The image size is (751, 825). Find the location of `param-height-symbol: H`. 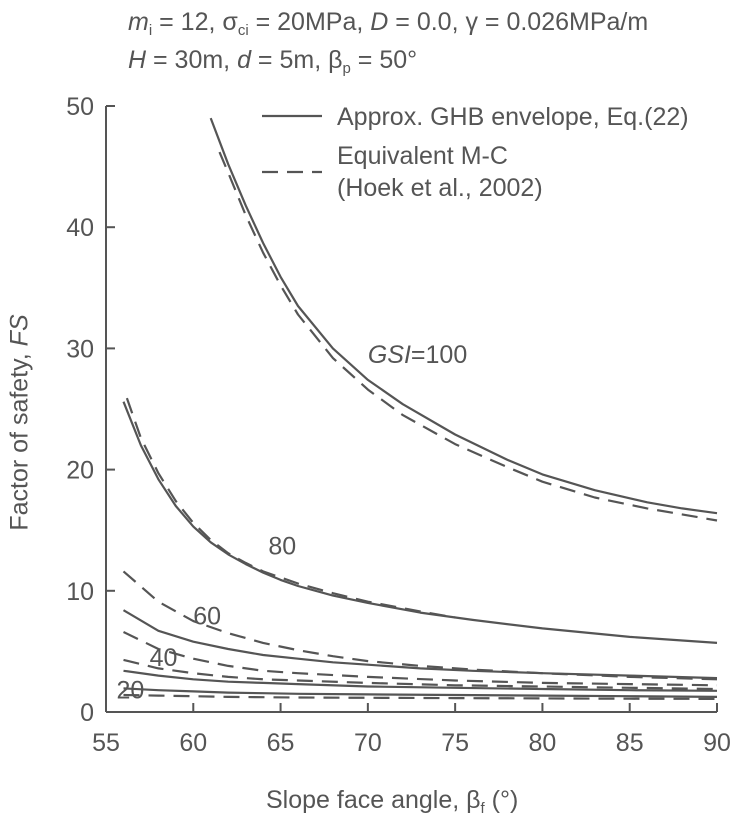

param-height-symbol: H is located at coordinates (137, 60).